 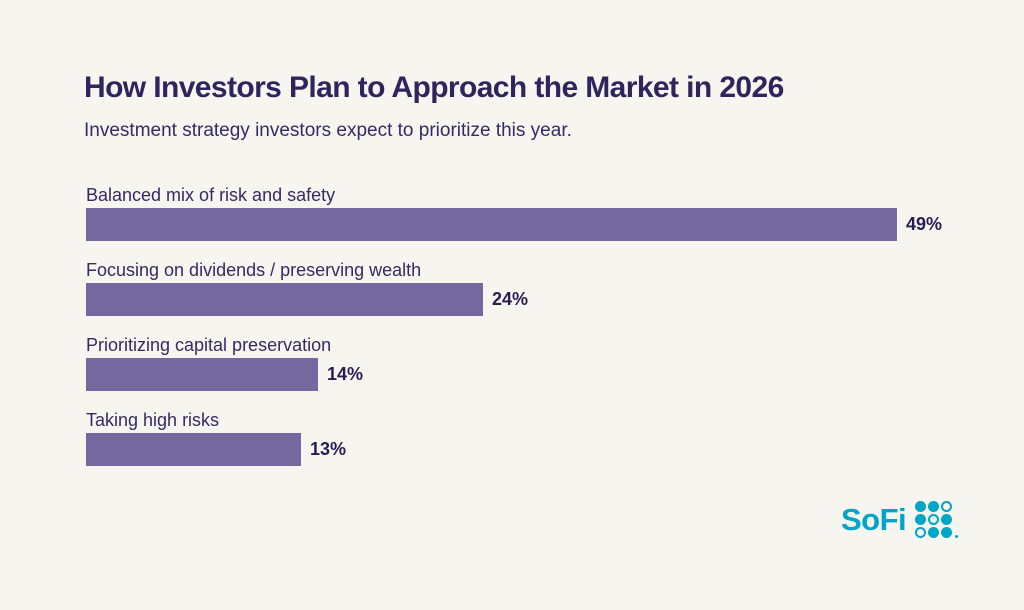 What do you see at coordinates (957, 536) in the screenshot?
I see `trademark-dot-icon` at bounding box center [957, 536].